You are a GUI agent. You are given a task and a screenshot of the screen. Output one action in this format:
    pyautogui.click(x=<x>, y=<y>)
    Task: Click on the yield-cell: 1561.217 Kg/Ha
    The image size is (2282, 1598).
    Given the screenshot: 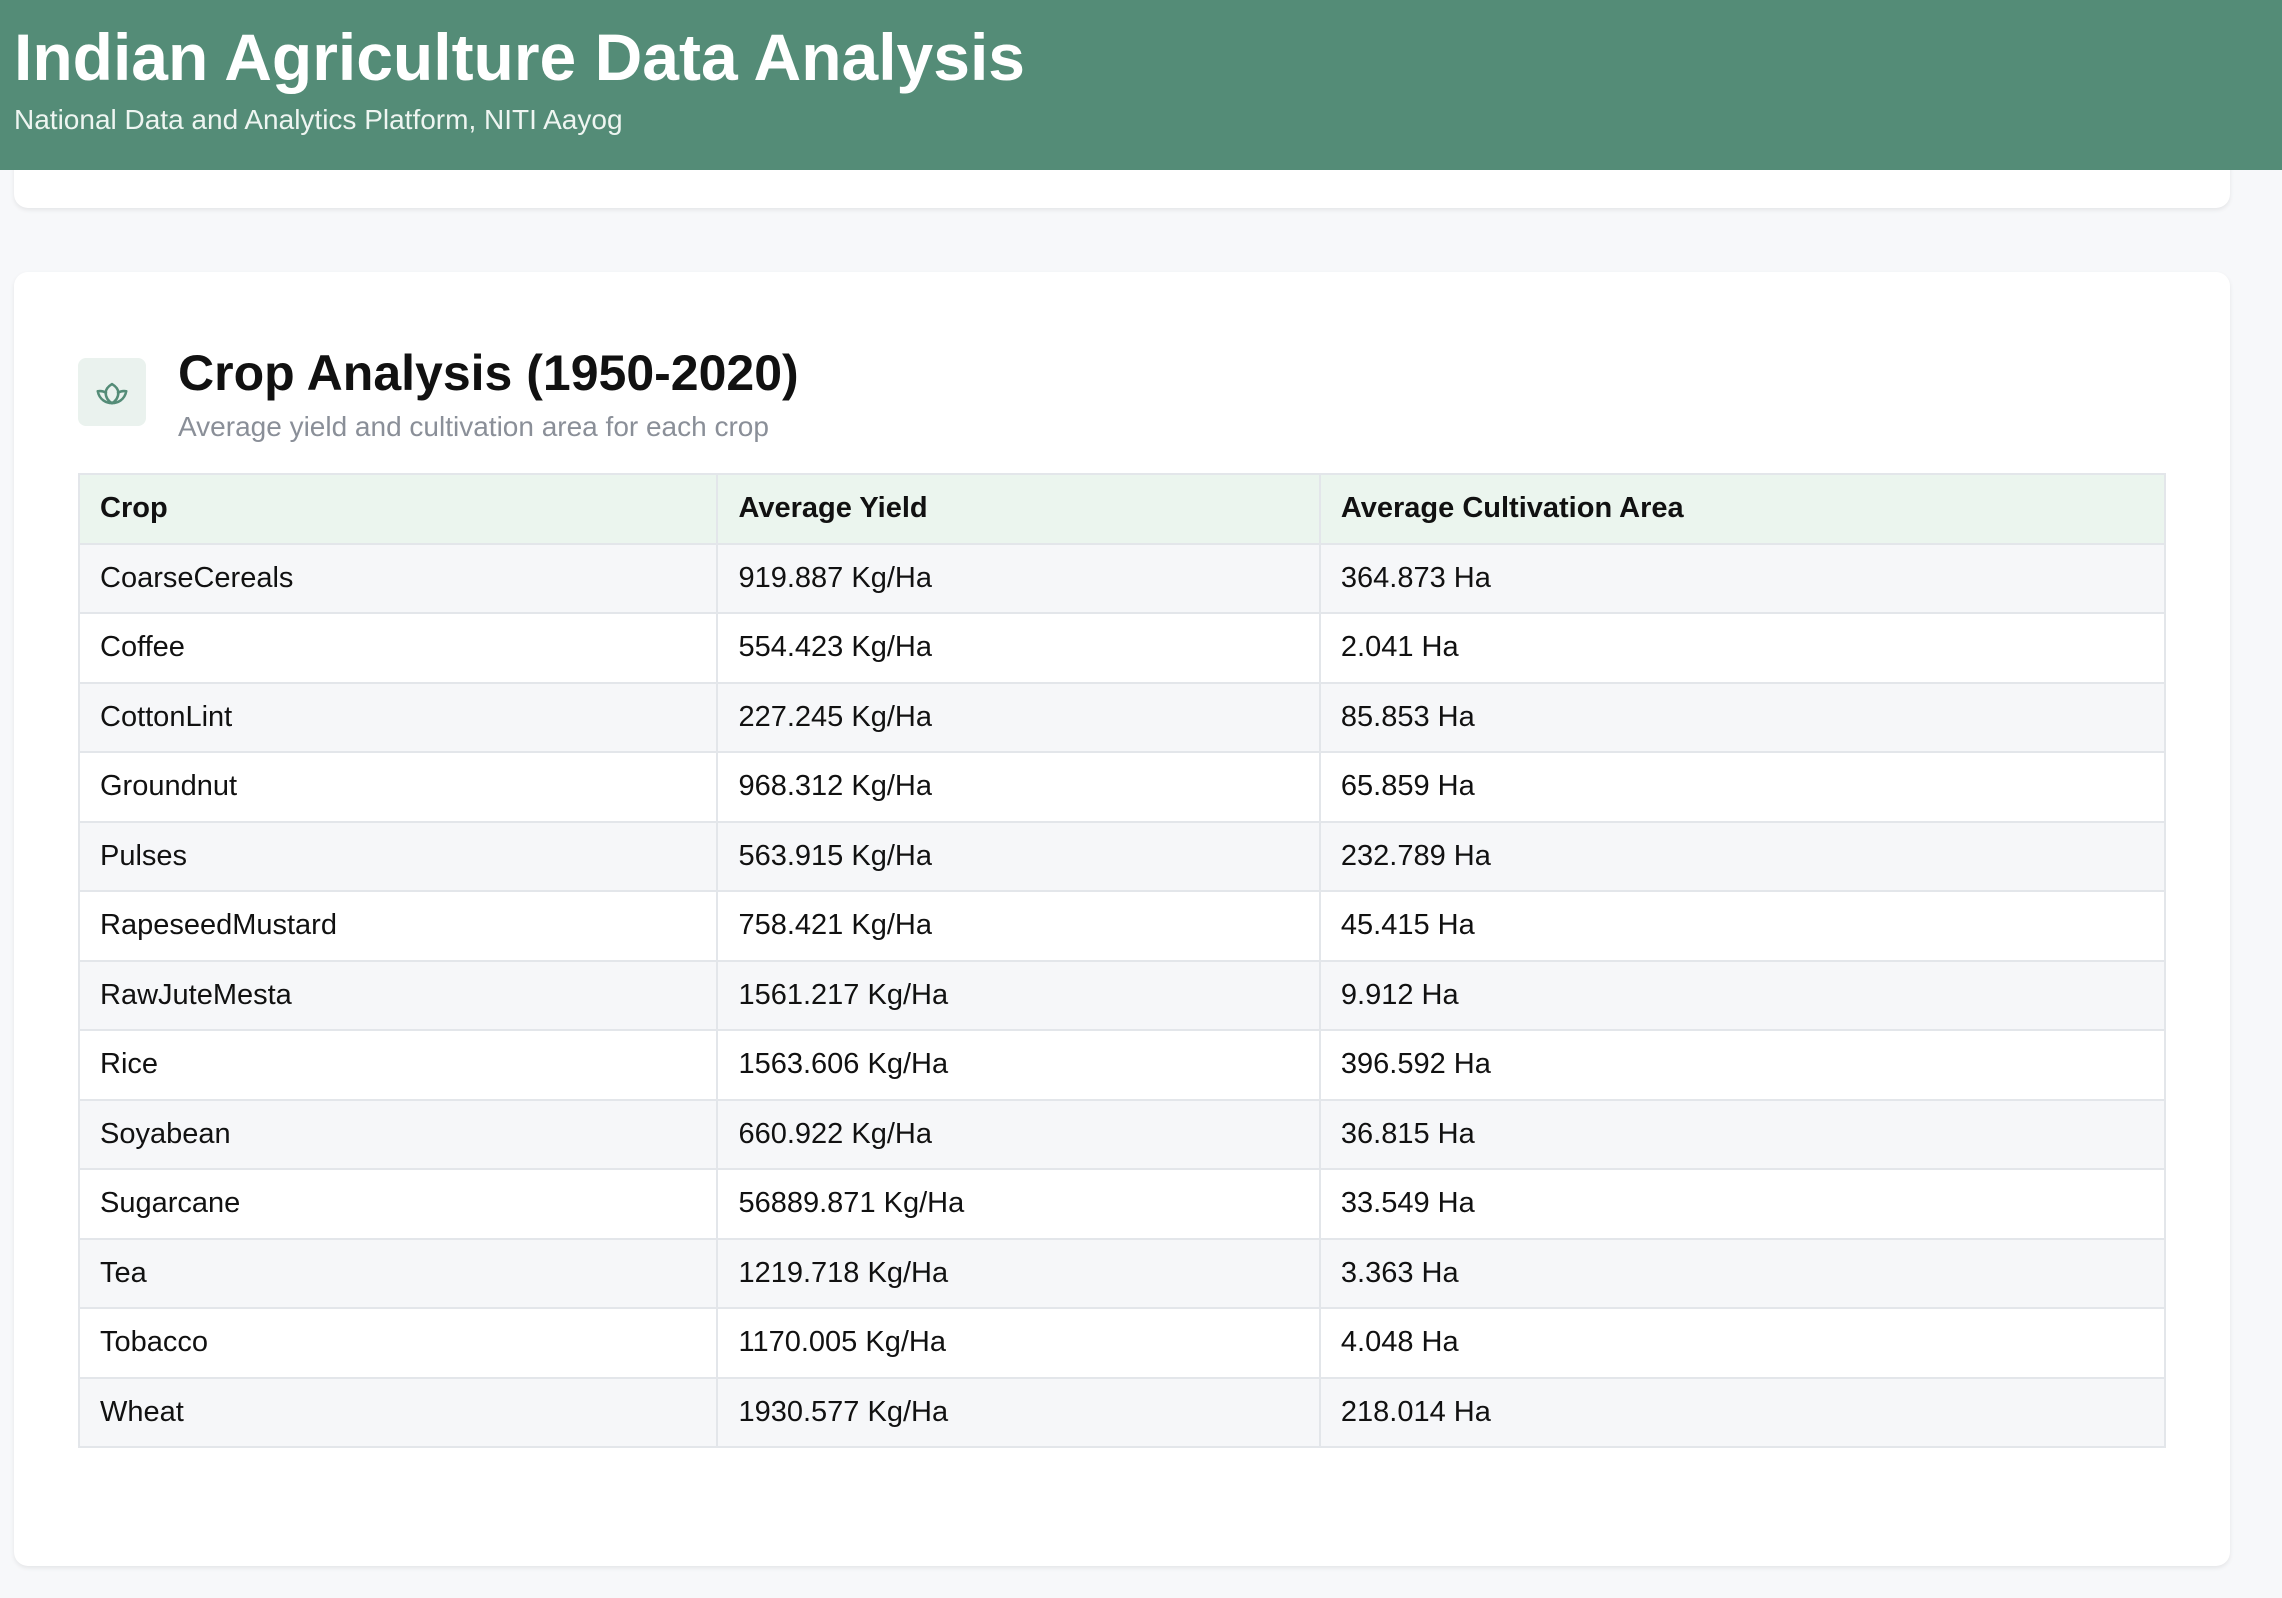 What is the action you would take?
    pyautogui.click(x=1018, y=995)
    